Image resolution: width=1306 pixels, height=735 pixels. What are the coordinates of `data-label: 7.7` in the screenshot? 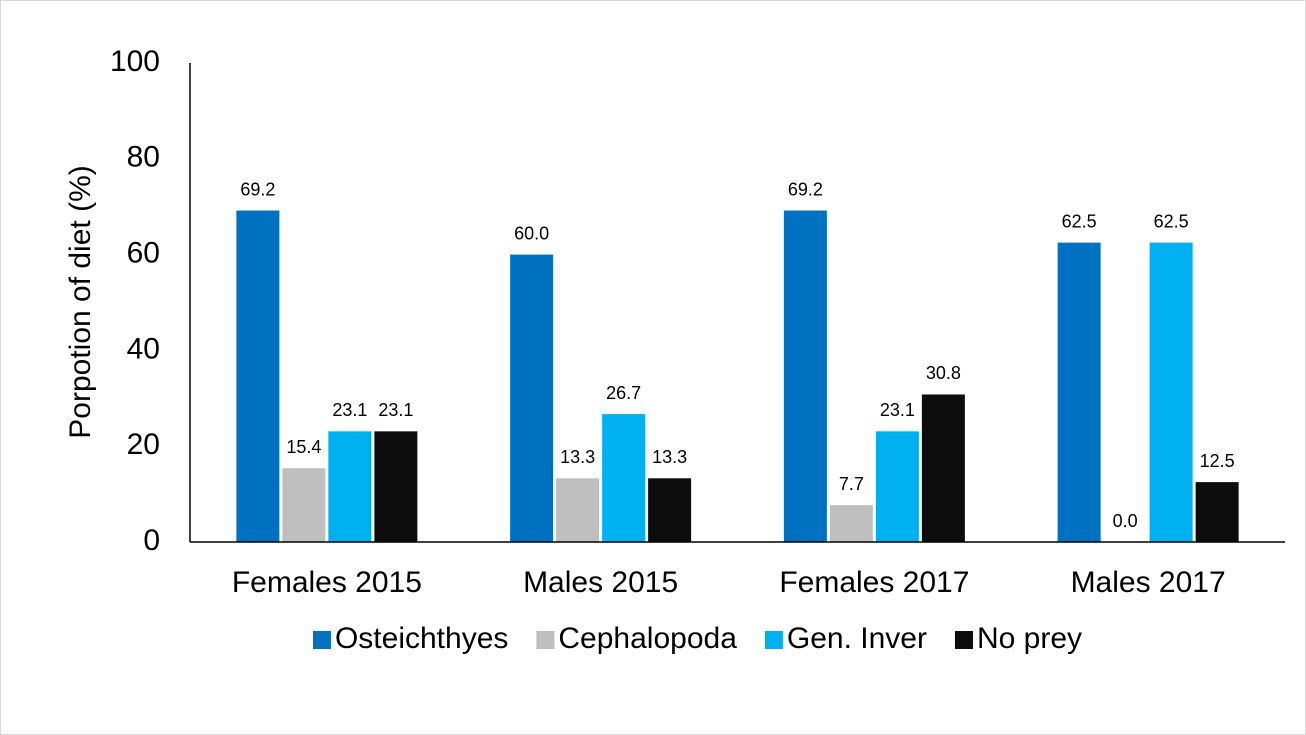 It's located at (851, 484).